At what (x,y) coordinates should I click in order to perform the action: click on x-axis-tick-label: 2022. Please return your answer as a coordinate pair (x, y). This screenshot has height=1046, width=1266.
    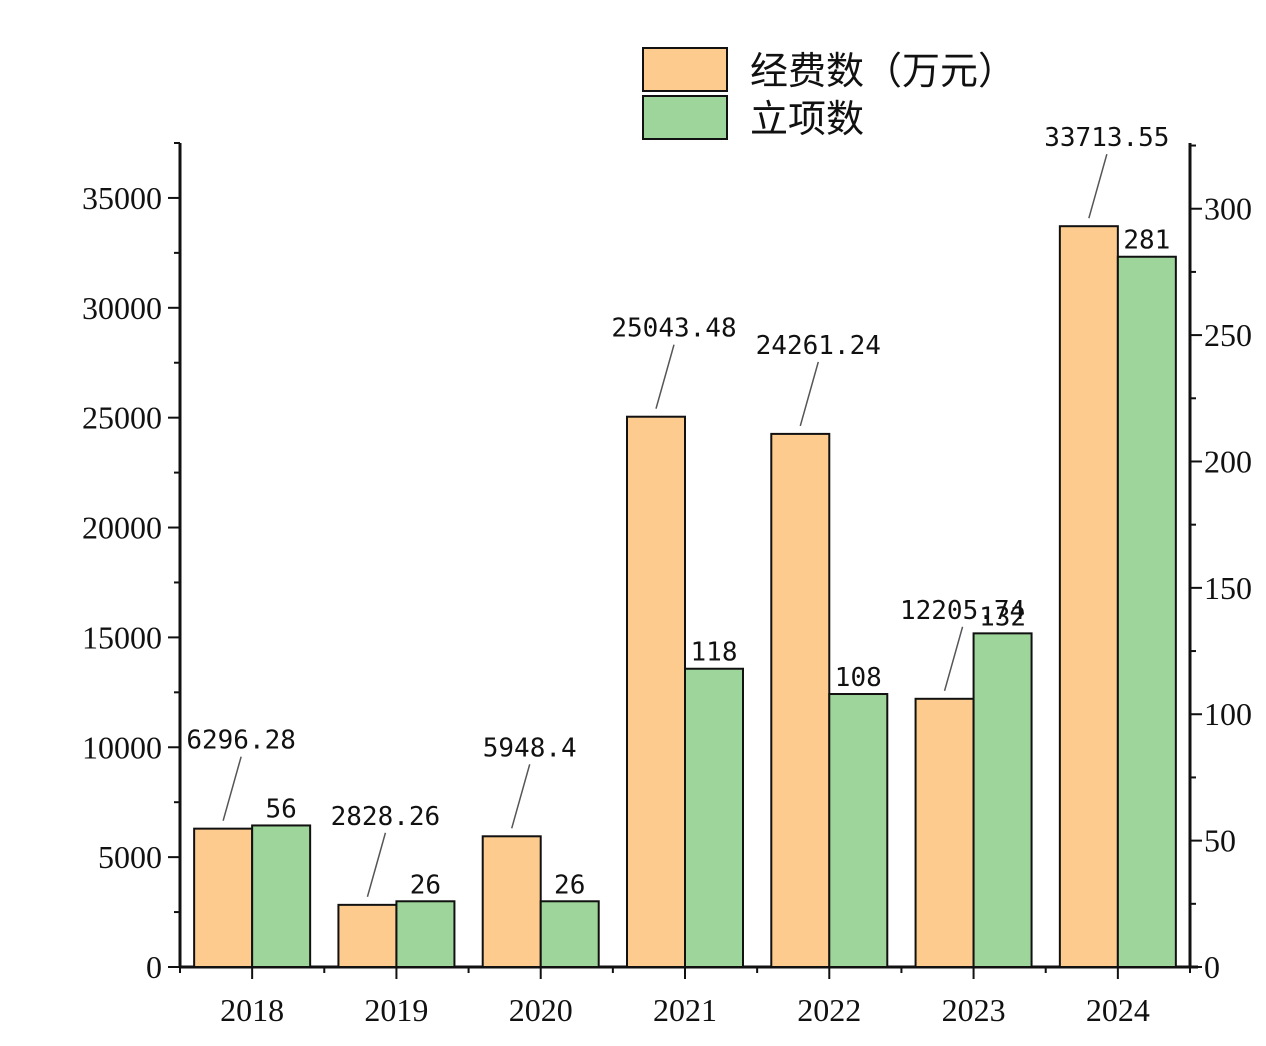
    Looking at the image, I should click on (829, 1010).